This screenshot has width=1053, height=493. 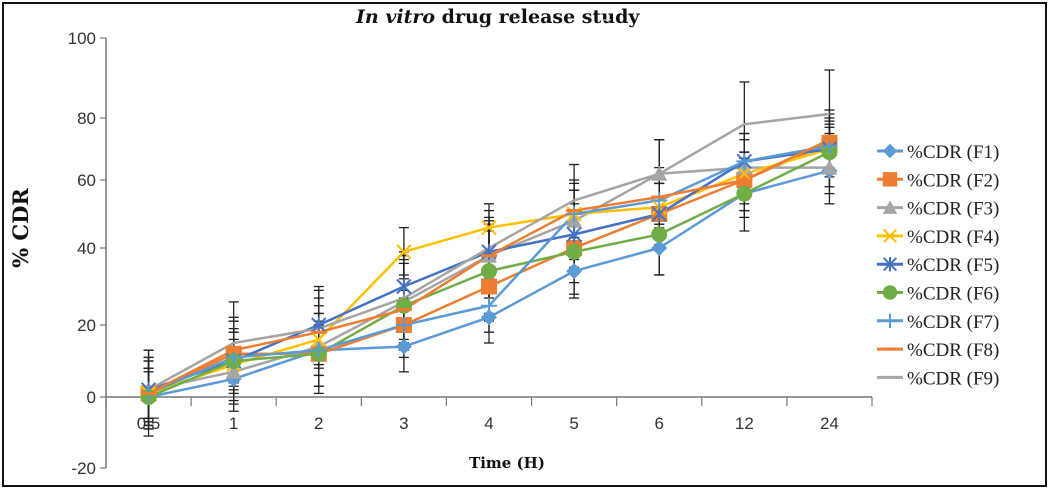 I want to click on y-tick-label: 40, so click(x=86, y=248).